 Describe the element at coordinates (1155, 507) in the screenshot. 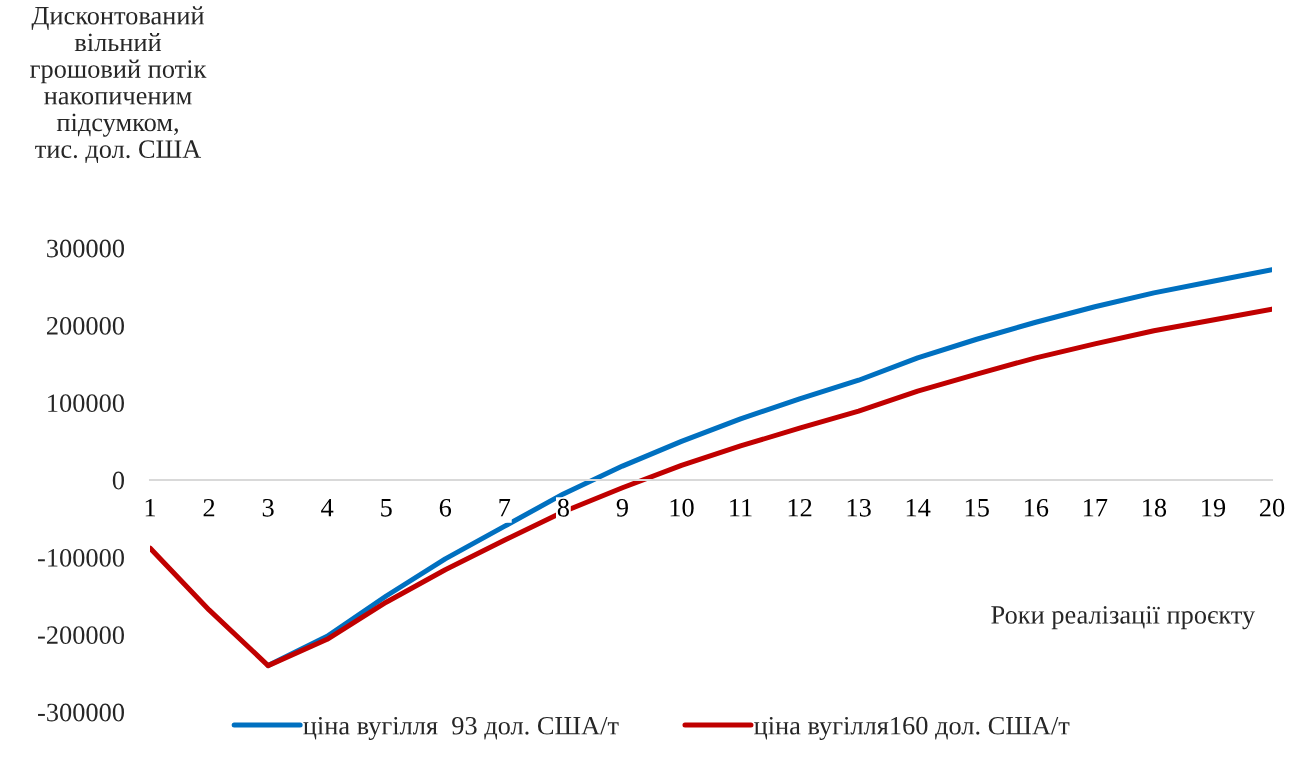

I see `x-tick-label: 18` at that location.